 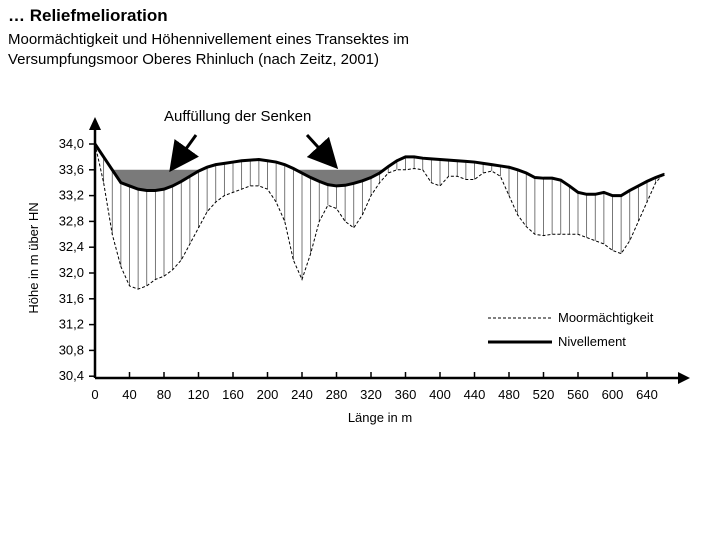 I want to click on x-tick-label: 120, so click(x=199, y=394).